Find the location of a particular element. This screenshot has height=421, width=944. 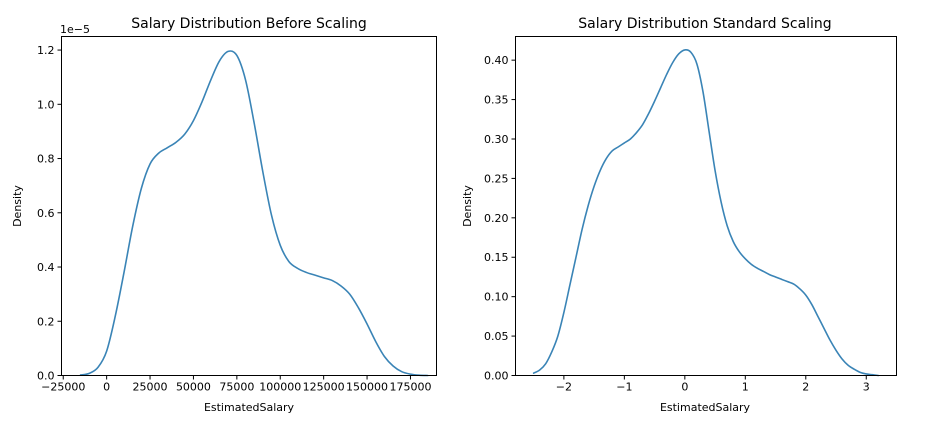

y-tick-label: 1.2 is located at coordinates (46, 50).